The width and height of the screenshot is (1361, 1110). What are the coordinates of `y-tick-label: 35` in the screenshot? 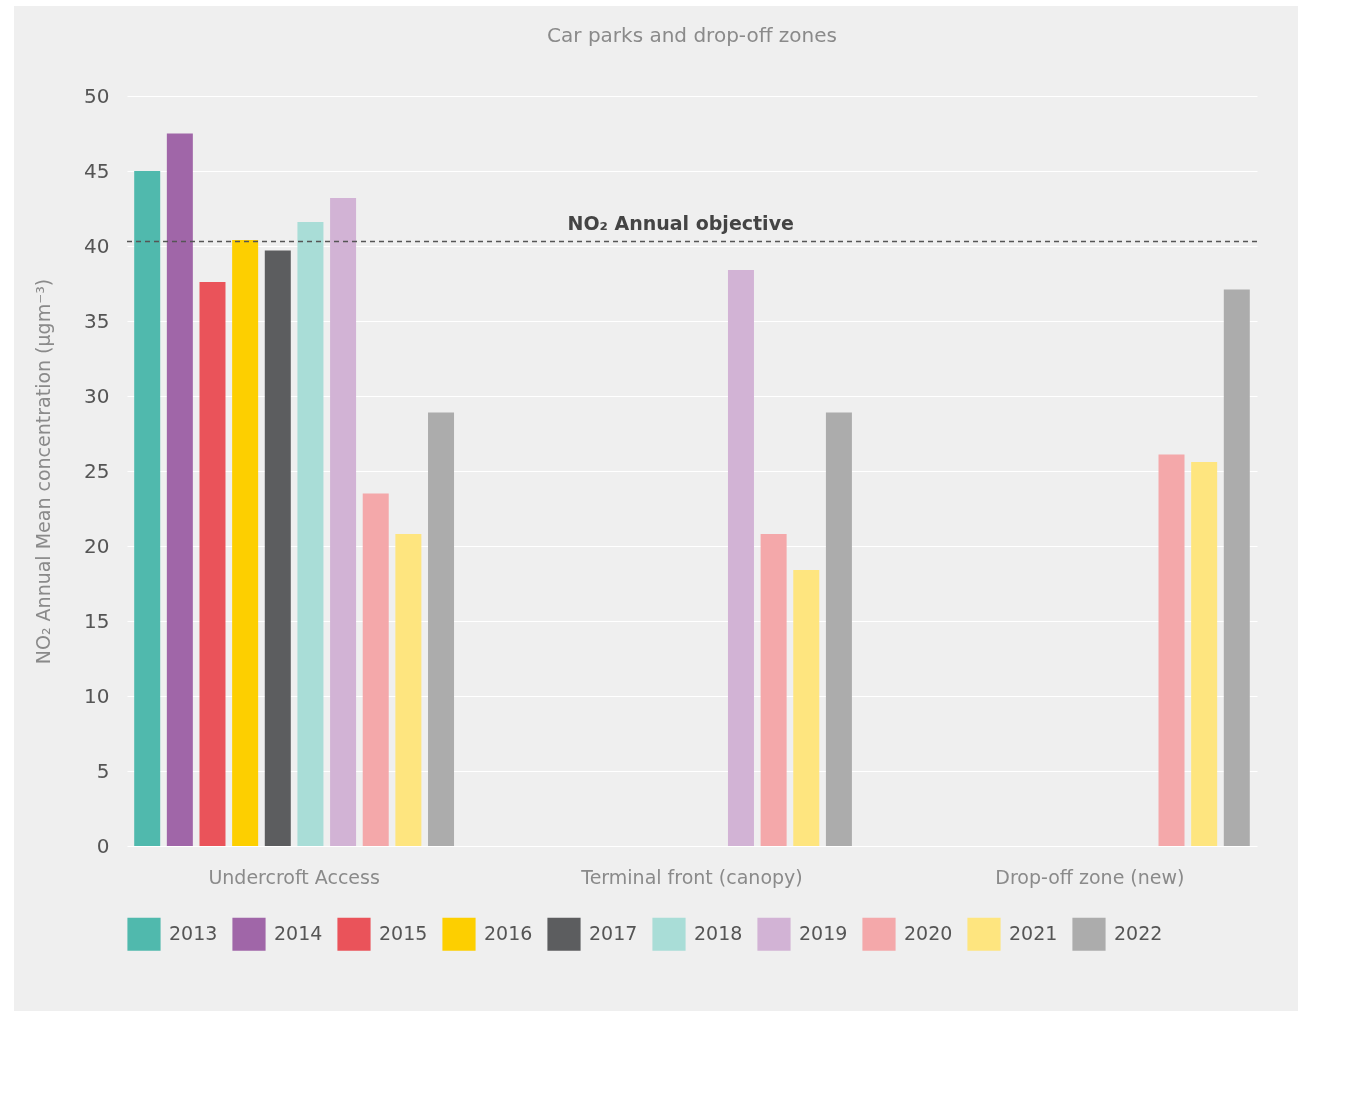 It's located at (97, 320).